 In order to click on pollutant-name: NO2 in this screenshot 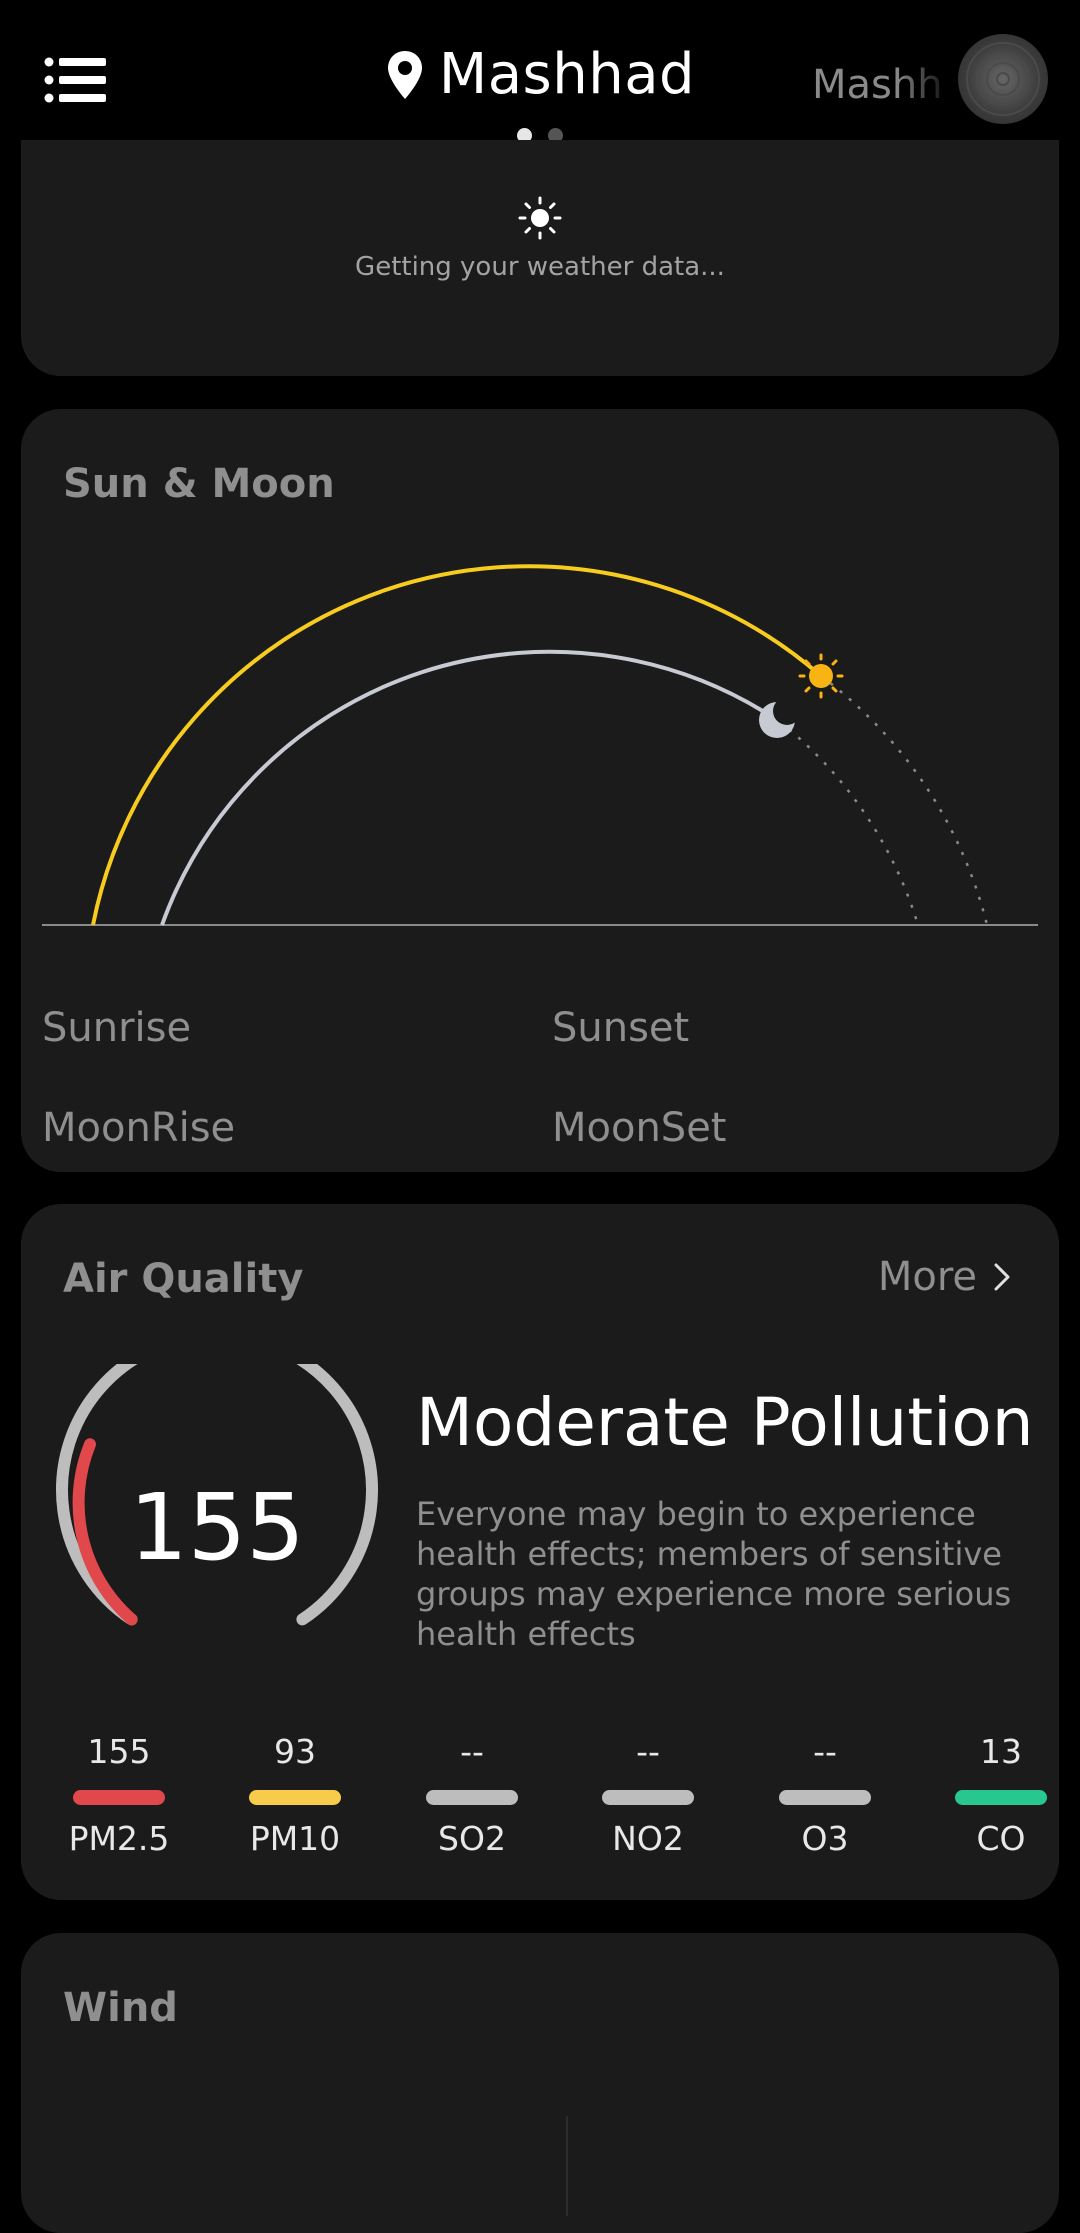, I will do `click(648, 1838)`.